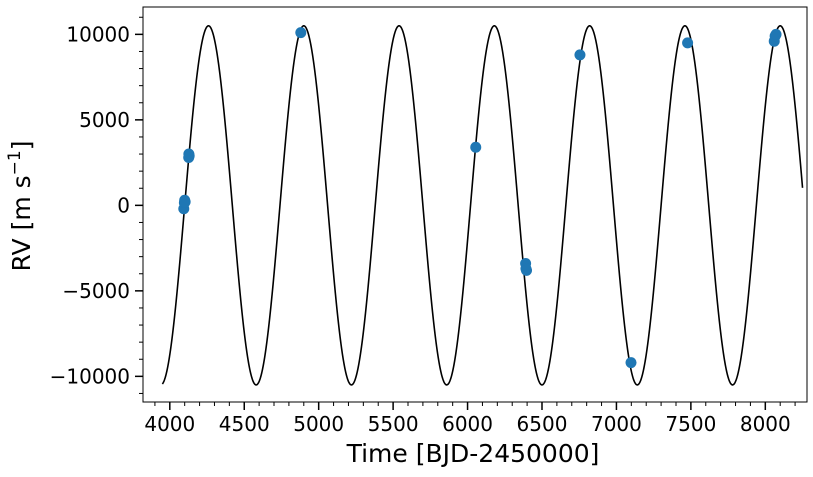 This screenshot has width=813, height=477. What do you see at coordinates (169, 424) in the screenshot?
I see `x-tick-label: 4000` at bounding box center [169, 424].